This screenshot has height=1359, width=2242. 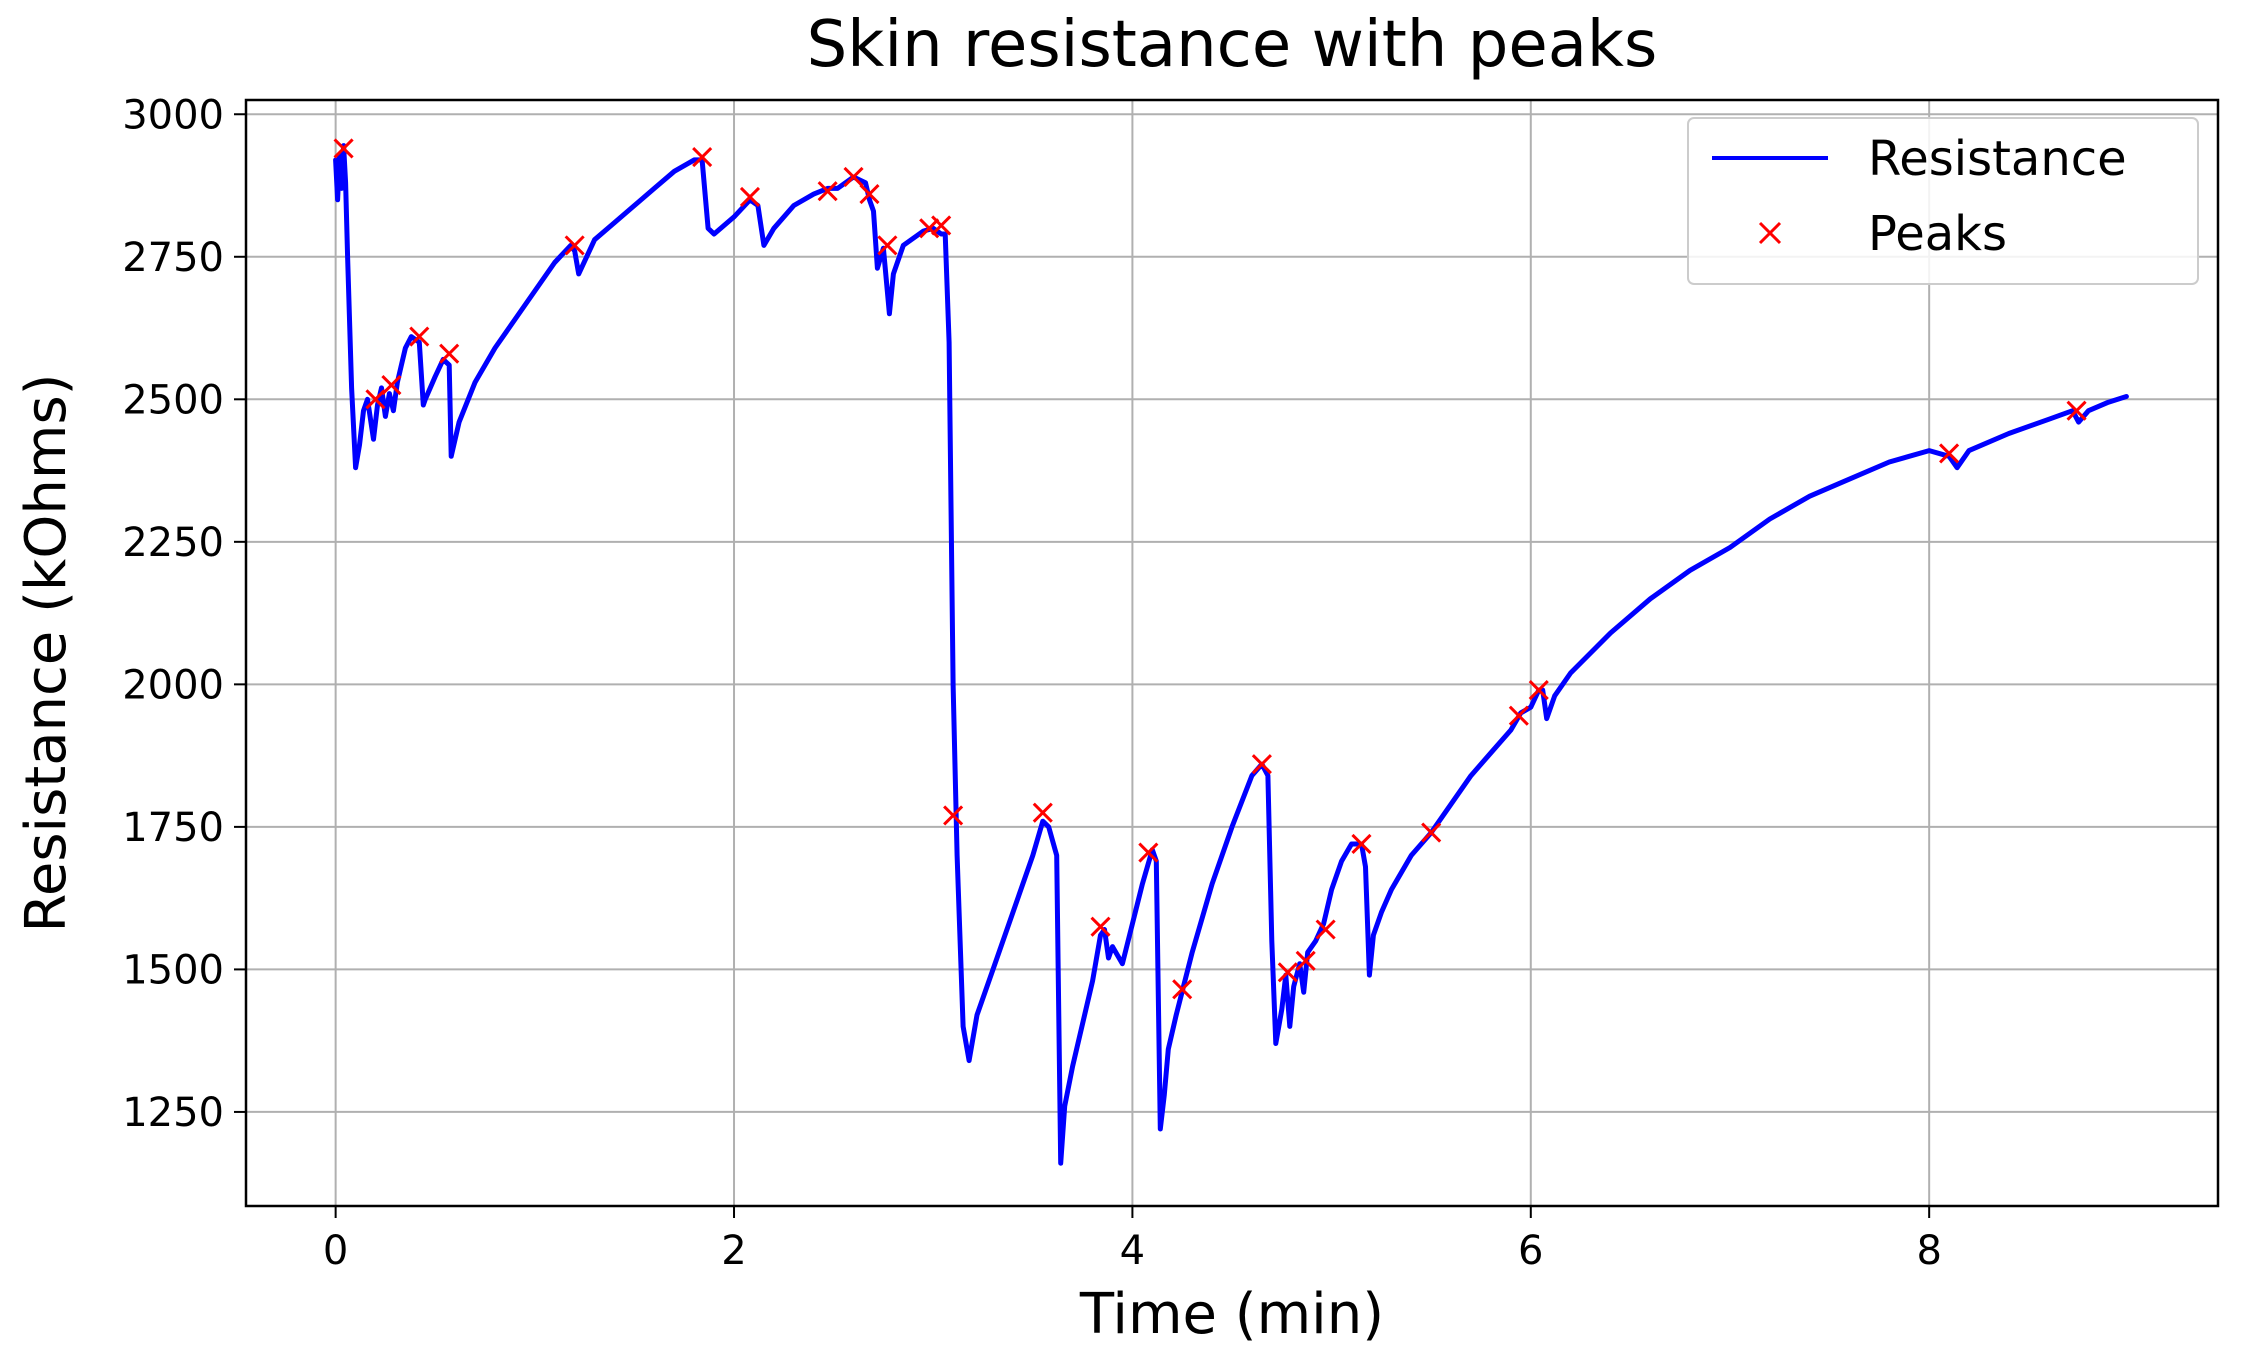 I want to click on y-tick-label: 2000, so click(x=173, y=685).